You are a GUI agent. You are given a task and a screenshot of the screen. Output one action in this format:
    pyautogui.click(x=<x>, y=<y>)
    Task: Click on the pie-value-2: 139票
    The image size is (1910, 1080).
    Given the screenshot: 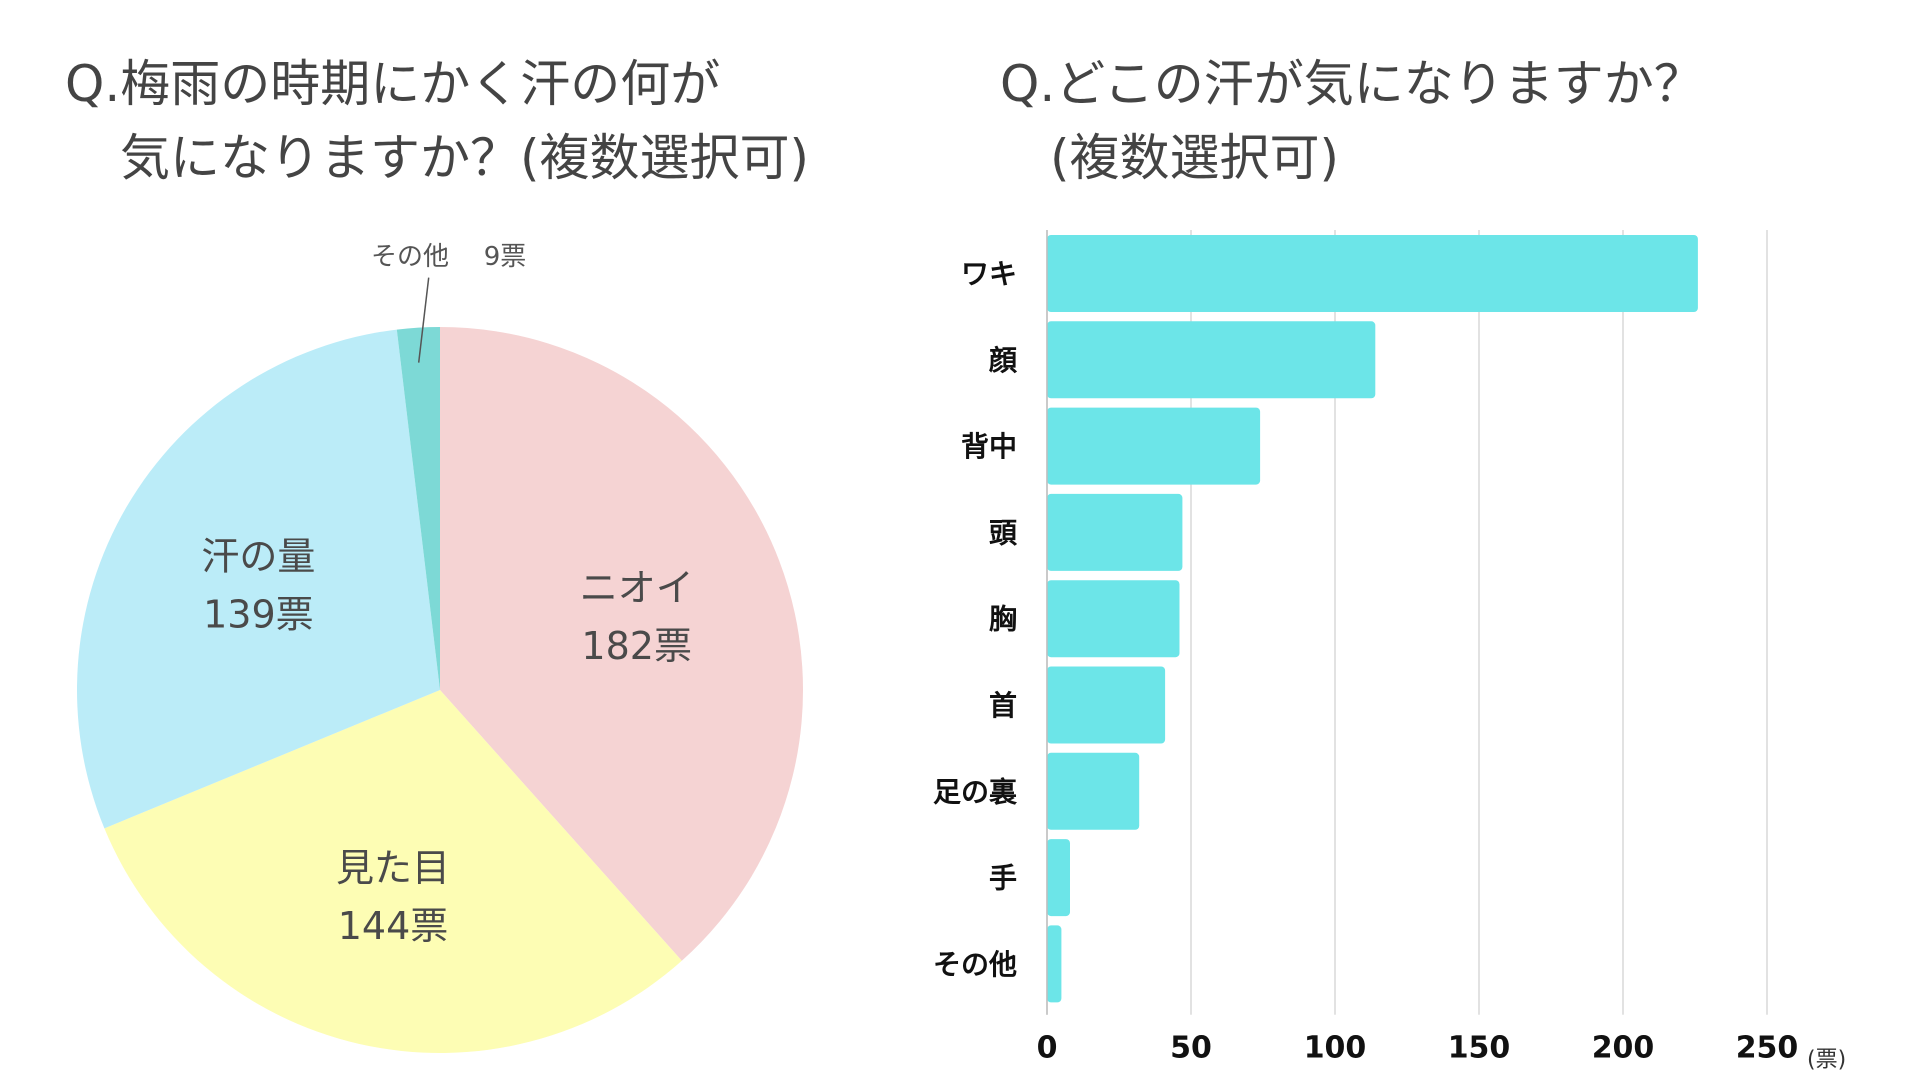 What is the action you would take?
    pyautogui.click(x=258, y=615)
    